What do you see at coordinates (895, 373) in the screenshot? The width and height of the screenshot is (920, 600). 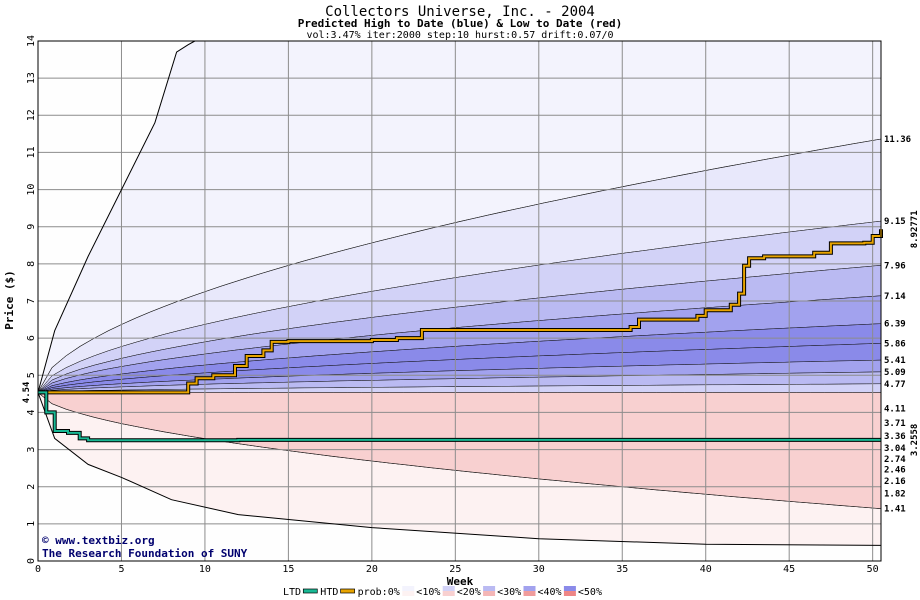 I see `band-end-label: 5.09` at bounding box center [895, 373].